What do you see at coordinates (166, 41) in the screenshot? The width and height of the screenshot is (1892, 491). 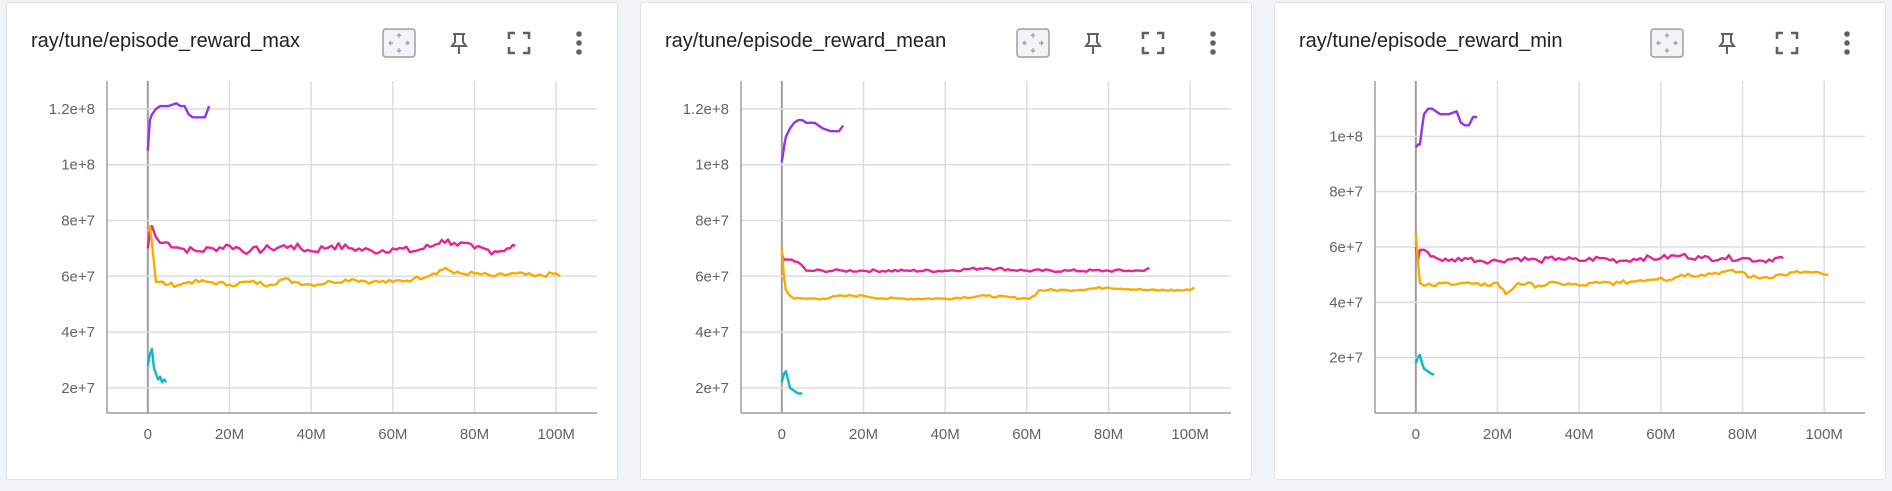 I see `chart-title: ray/tune/episode_reward_max` at bounding box center [166, 41].